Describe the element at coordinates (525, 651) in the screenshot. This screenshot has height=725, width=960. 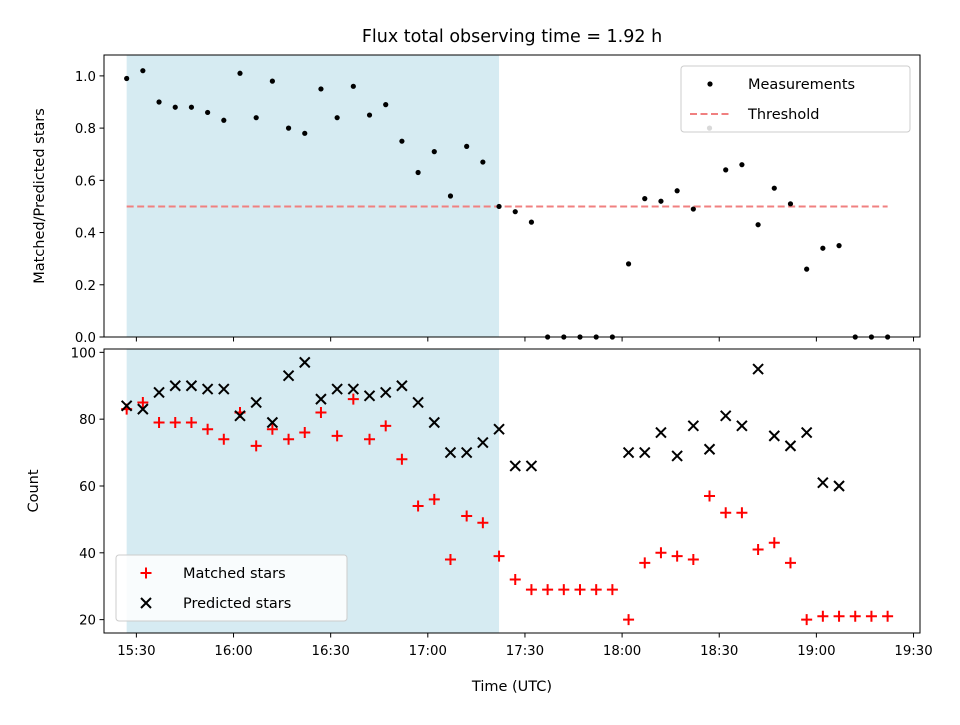
I see `x-tick-label: 17:30` at that location.